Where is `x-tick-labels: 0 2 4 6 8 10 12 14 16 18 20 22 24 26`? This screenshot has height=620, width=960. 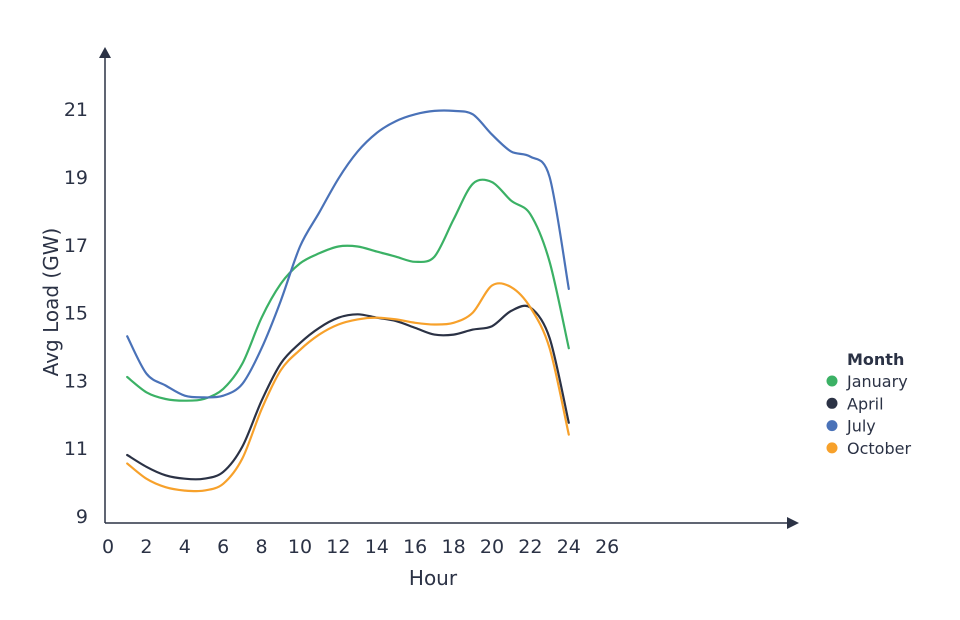
x-tick-labels: 0 2 4 6 8 10 12 14 16 18 20 22 24 26 is located at coordinates (360, 547).